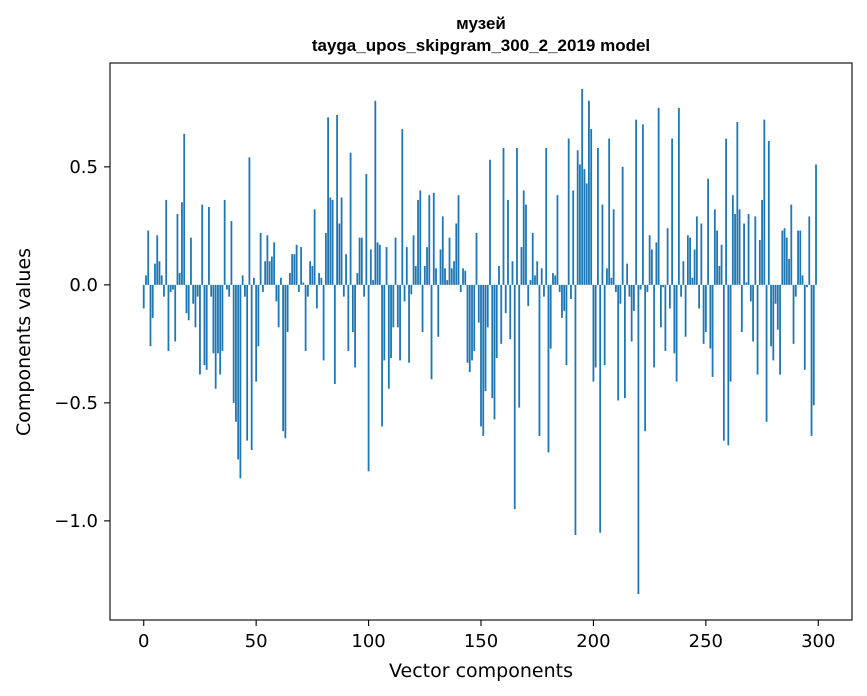 The width and height of the screenshot is (867, 696). What do you see at coordinates (706, 641) in the screenshot?
I see `x-tick-label: 250` at bounding box center [706, 641].